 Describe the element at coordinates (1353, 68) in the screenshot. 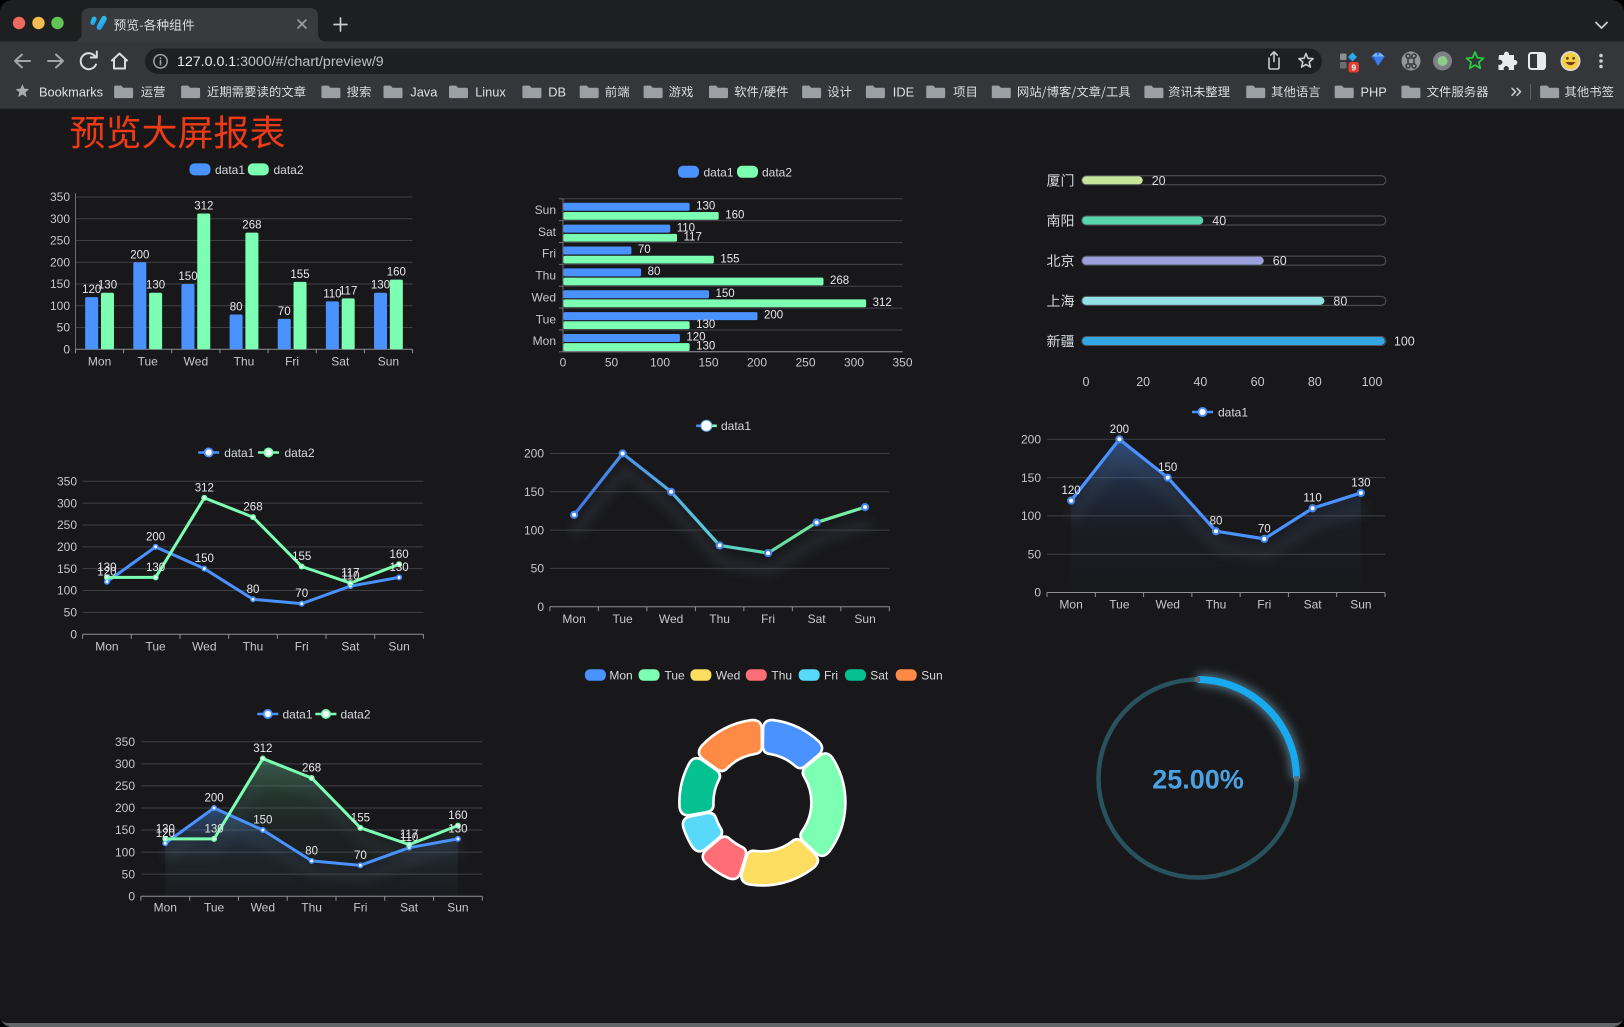

I see `svg-text: 9` at that location.